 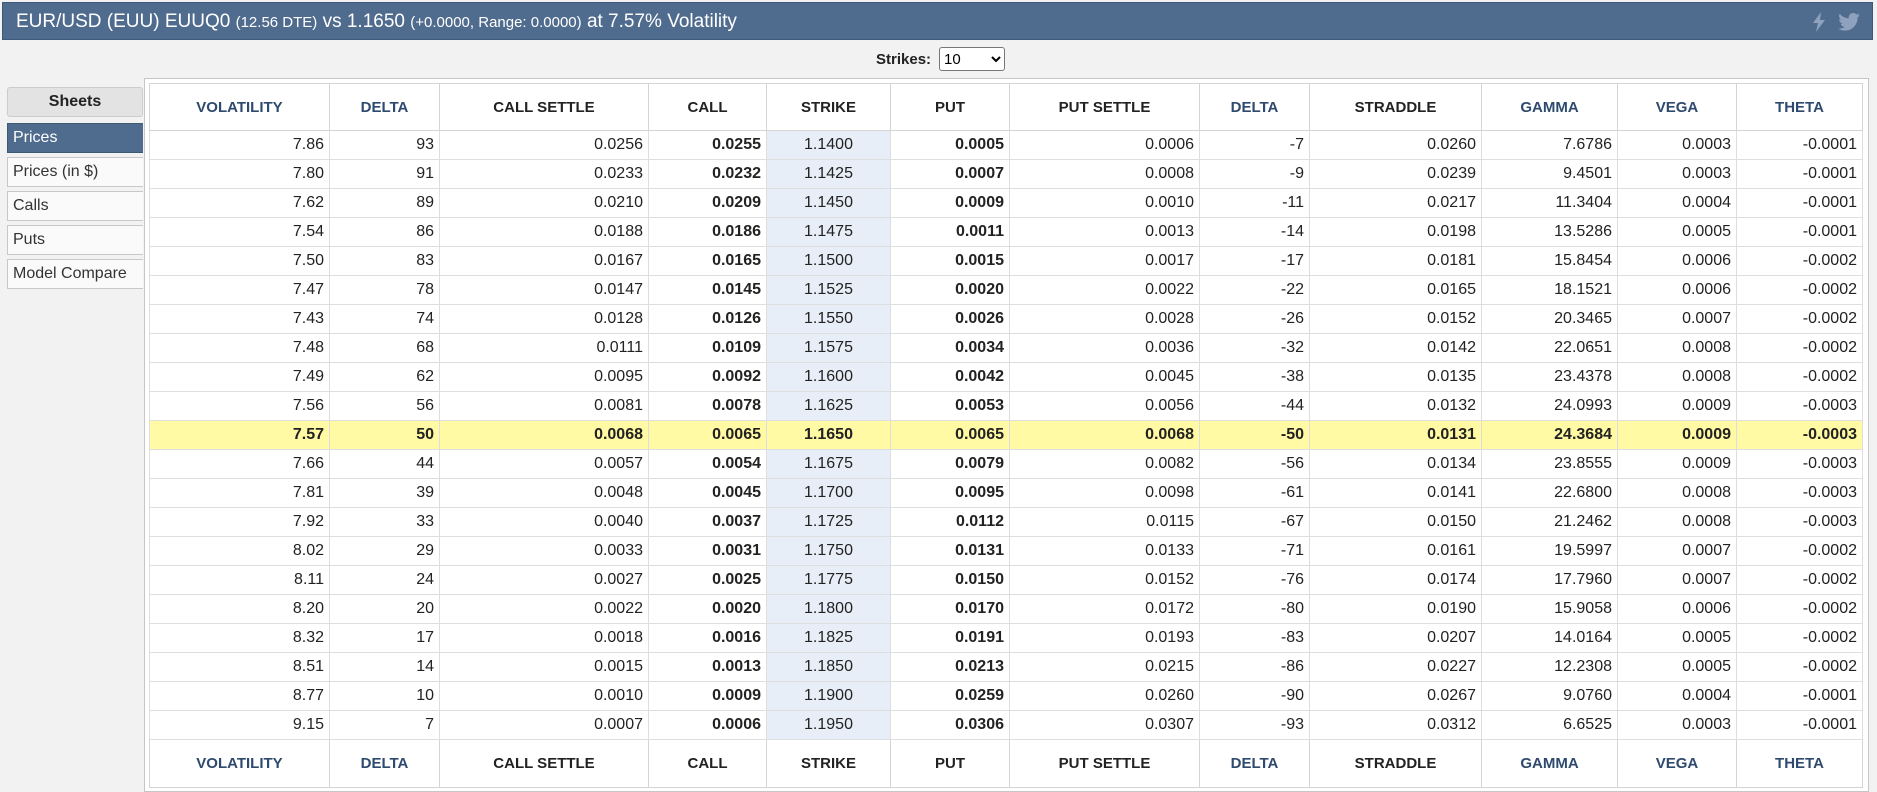 I want to click on column-footer-call-delta: DELTA, so click(x=384, y=763).